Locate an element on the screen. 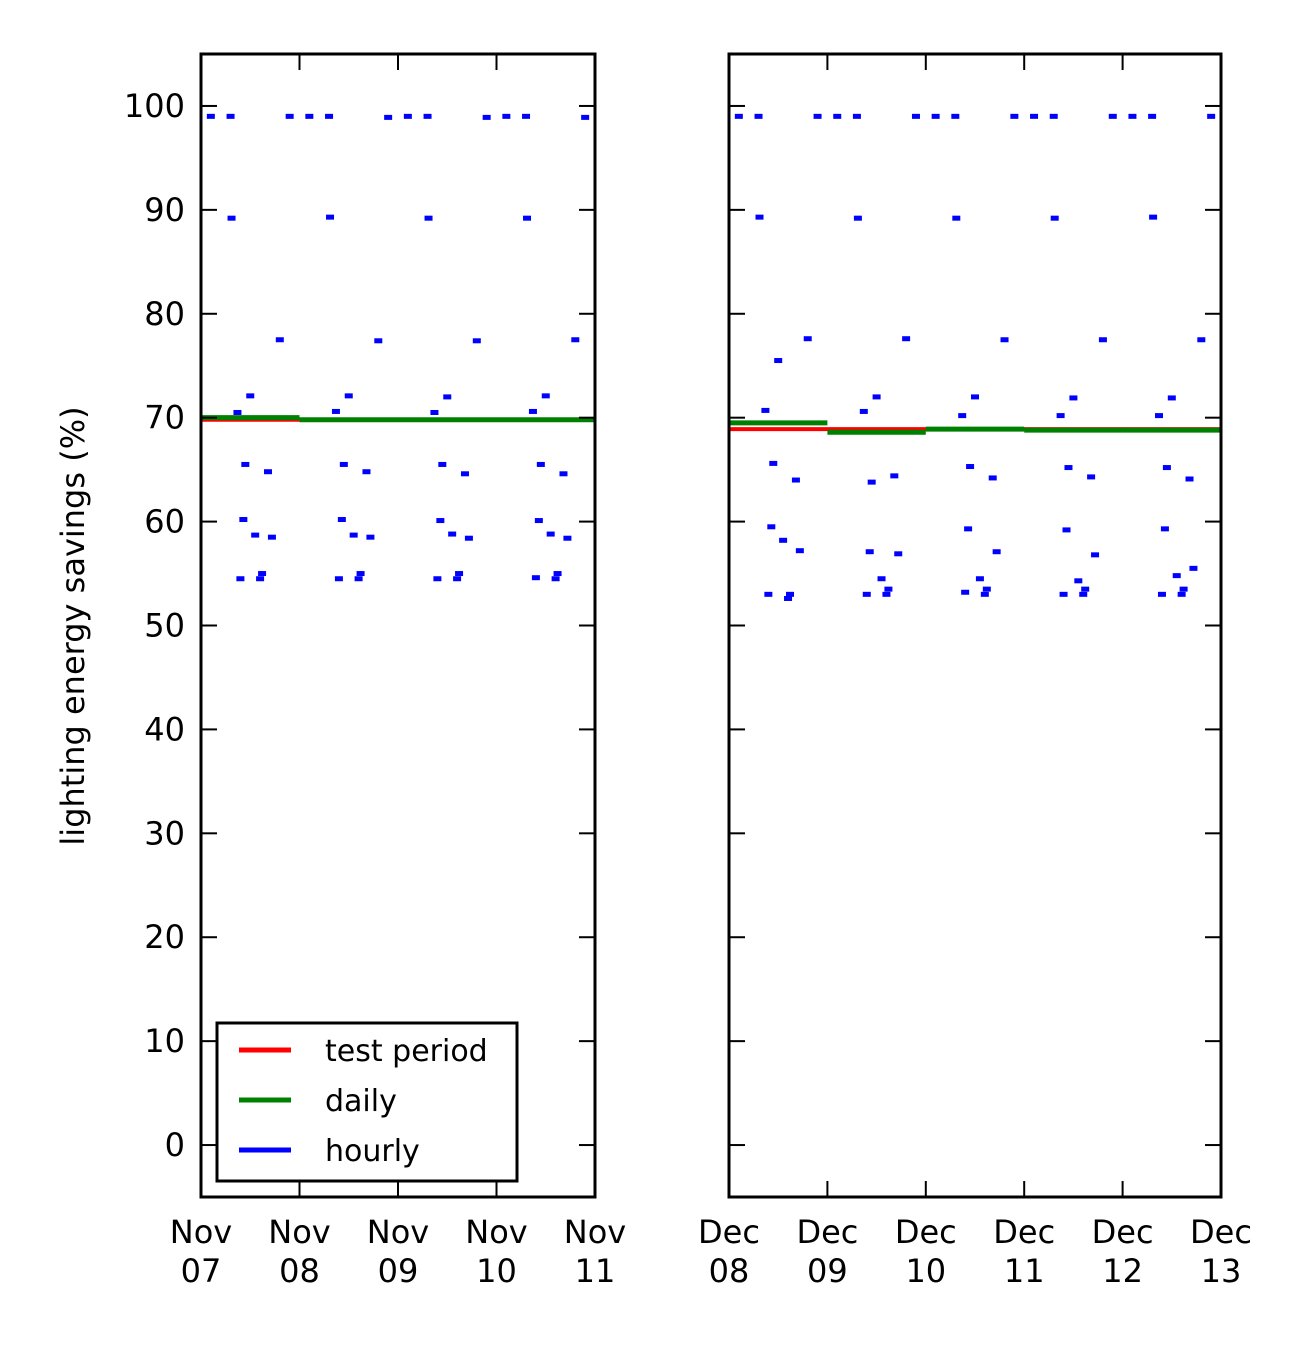  x-tick-label: Nov 10 is located at coordinates (496, 1251).